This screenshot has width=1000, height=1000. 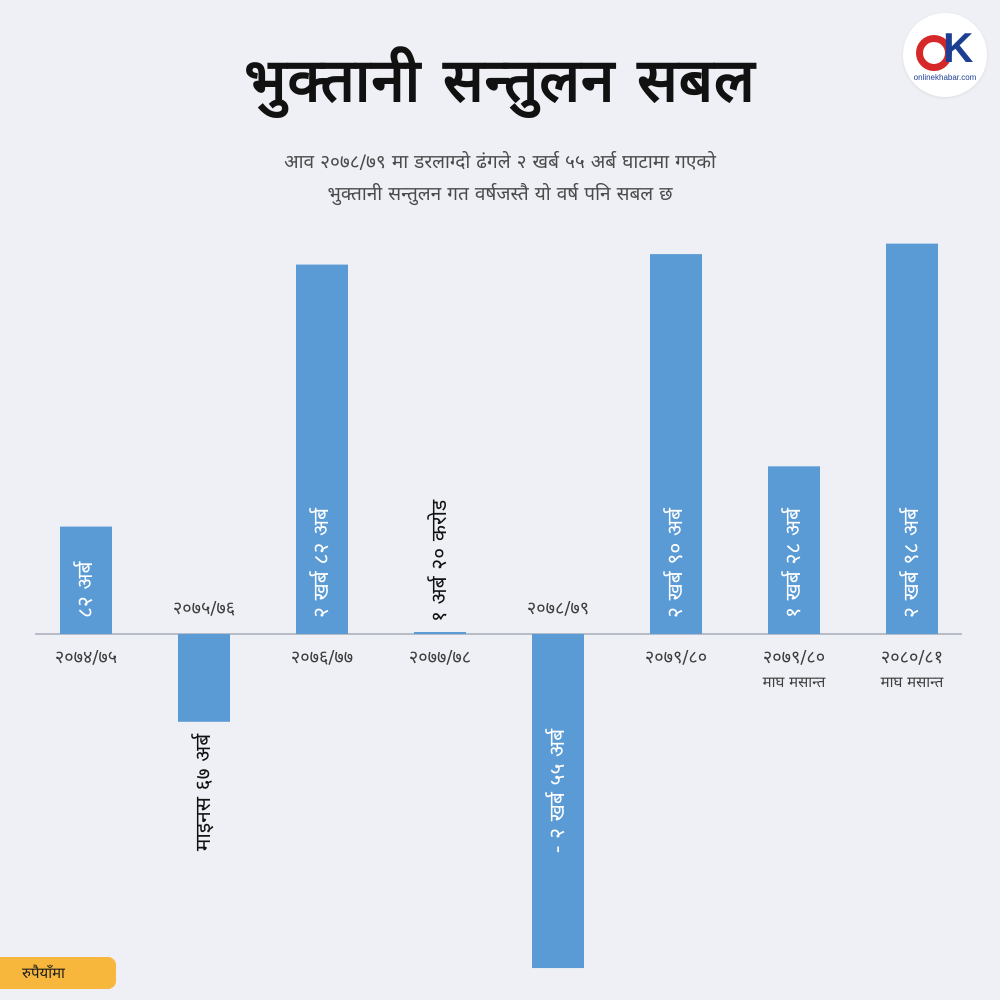 I want to click on data-label-7: २ खर्ब ९८ अर्ब, so click(x=911, y=562).